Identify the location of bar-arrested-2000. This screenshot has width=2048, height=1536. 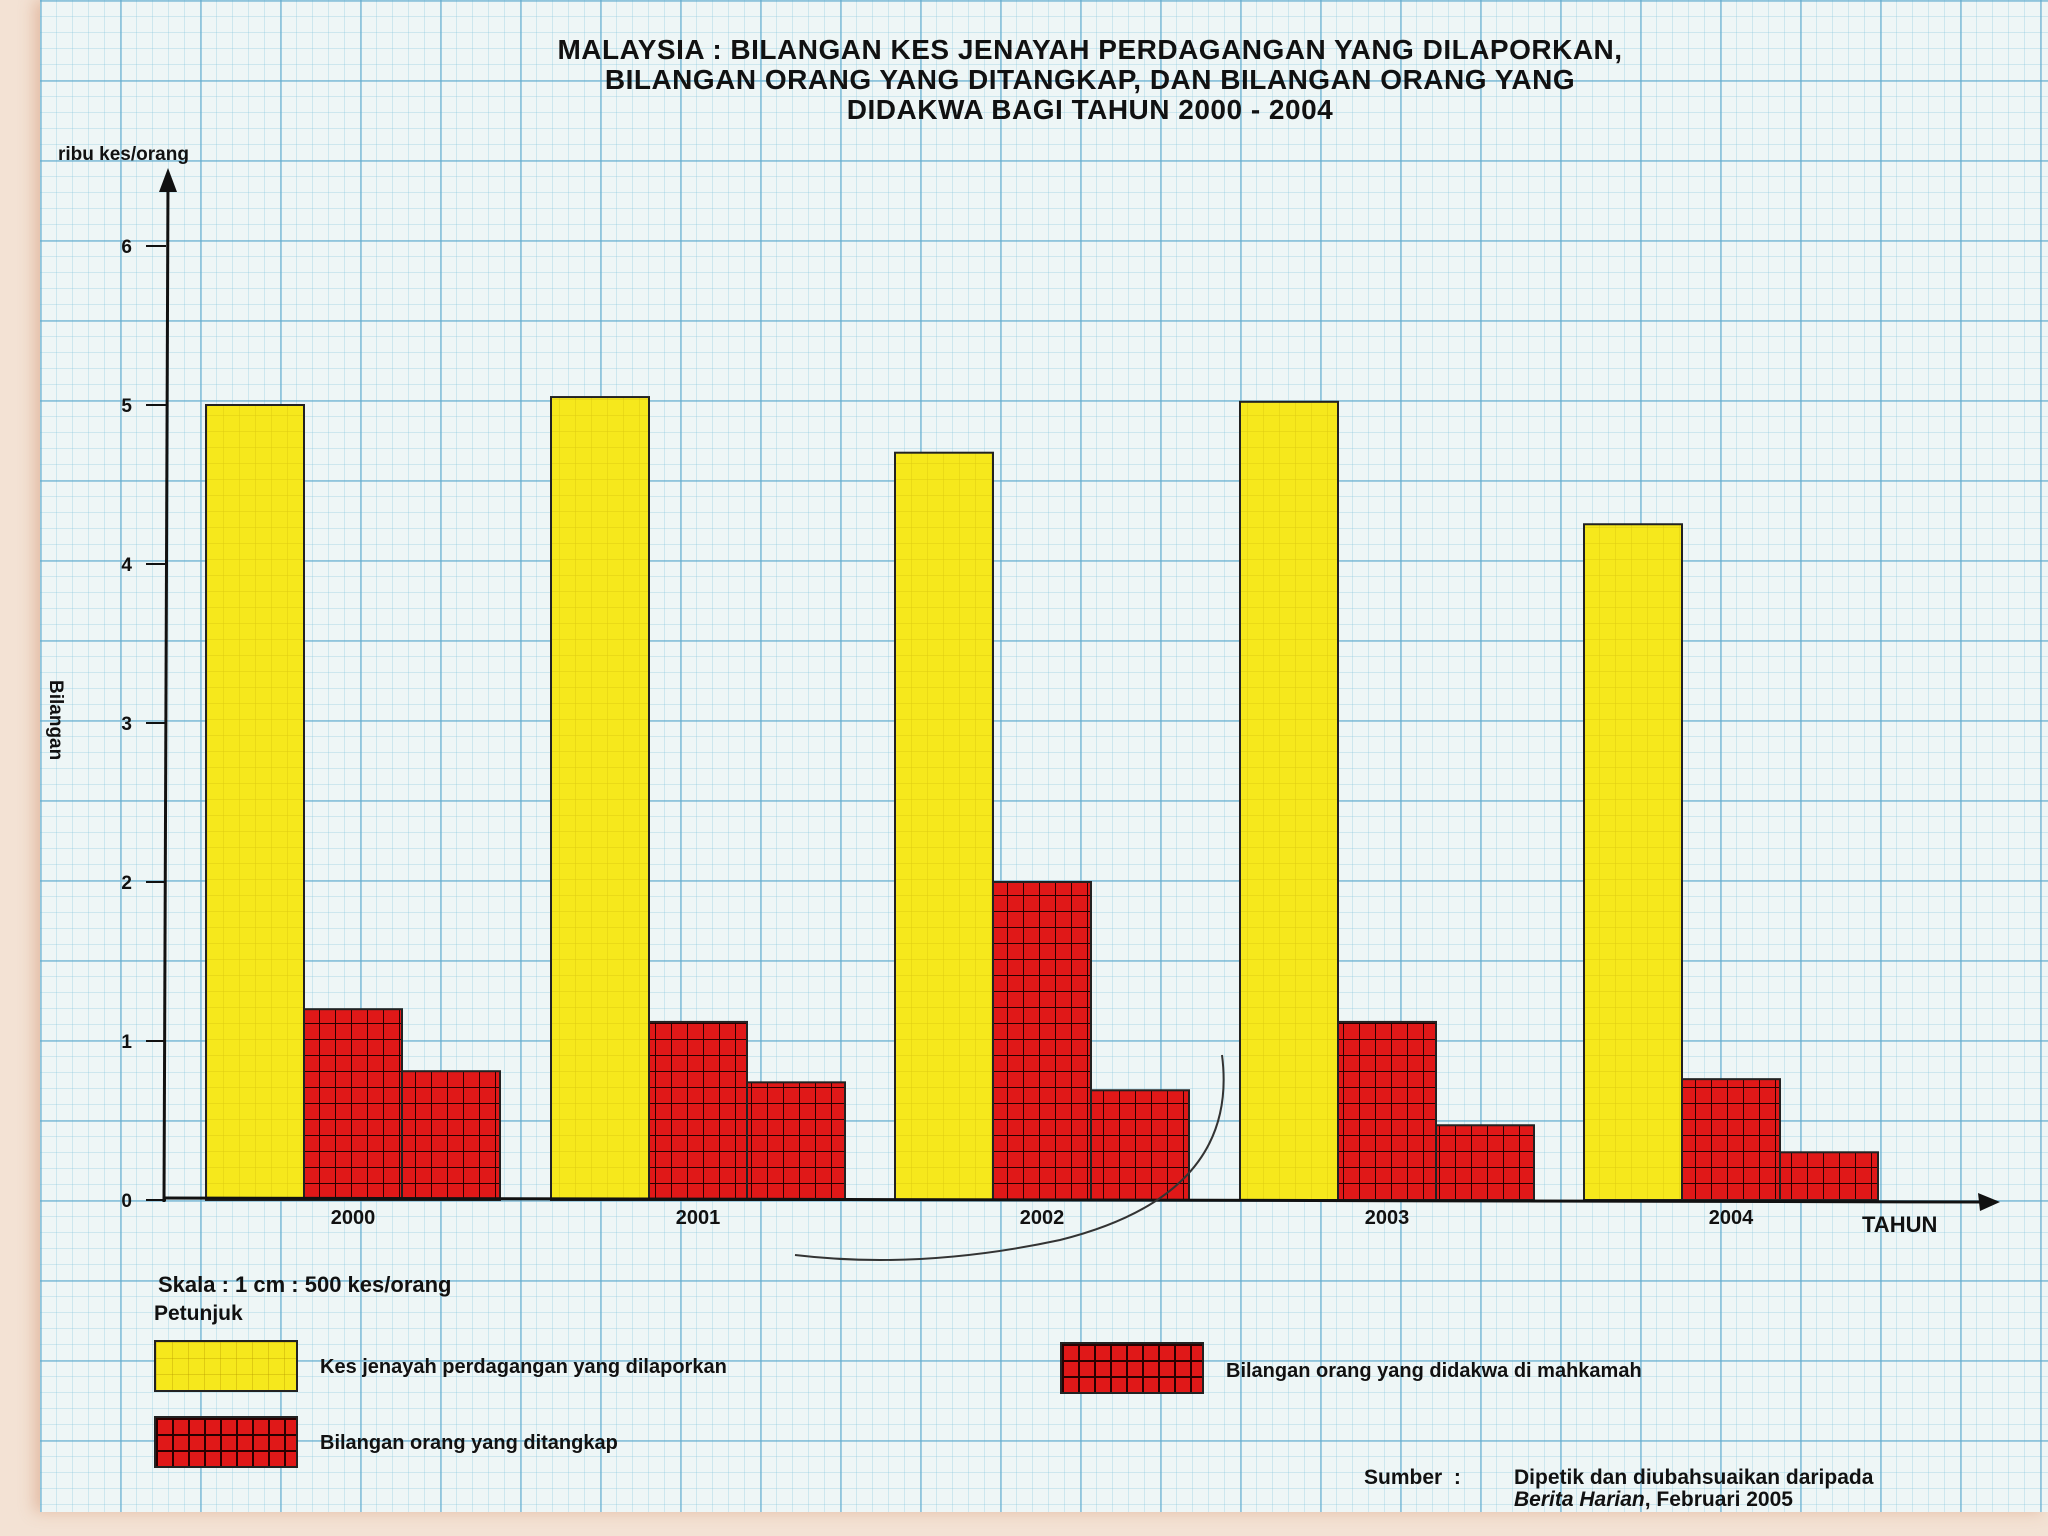
(353, 1105).